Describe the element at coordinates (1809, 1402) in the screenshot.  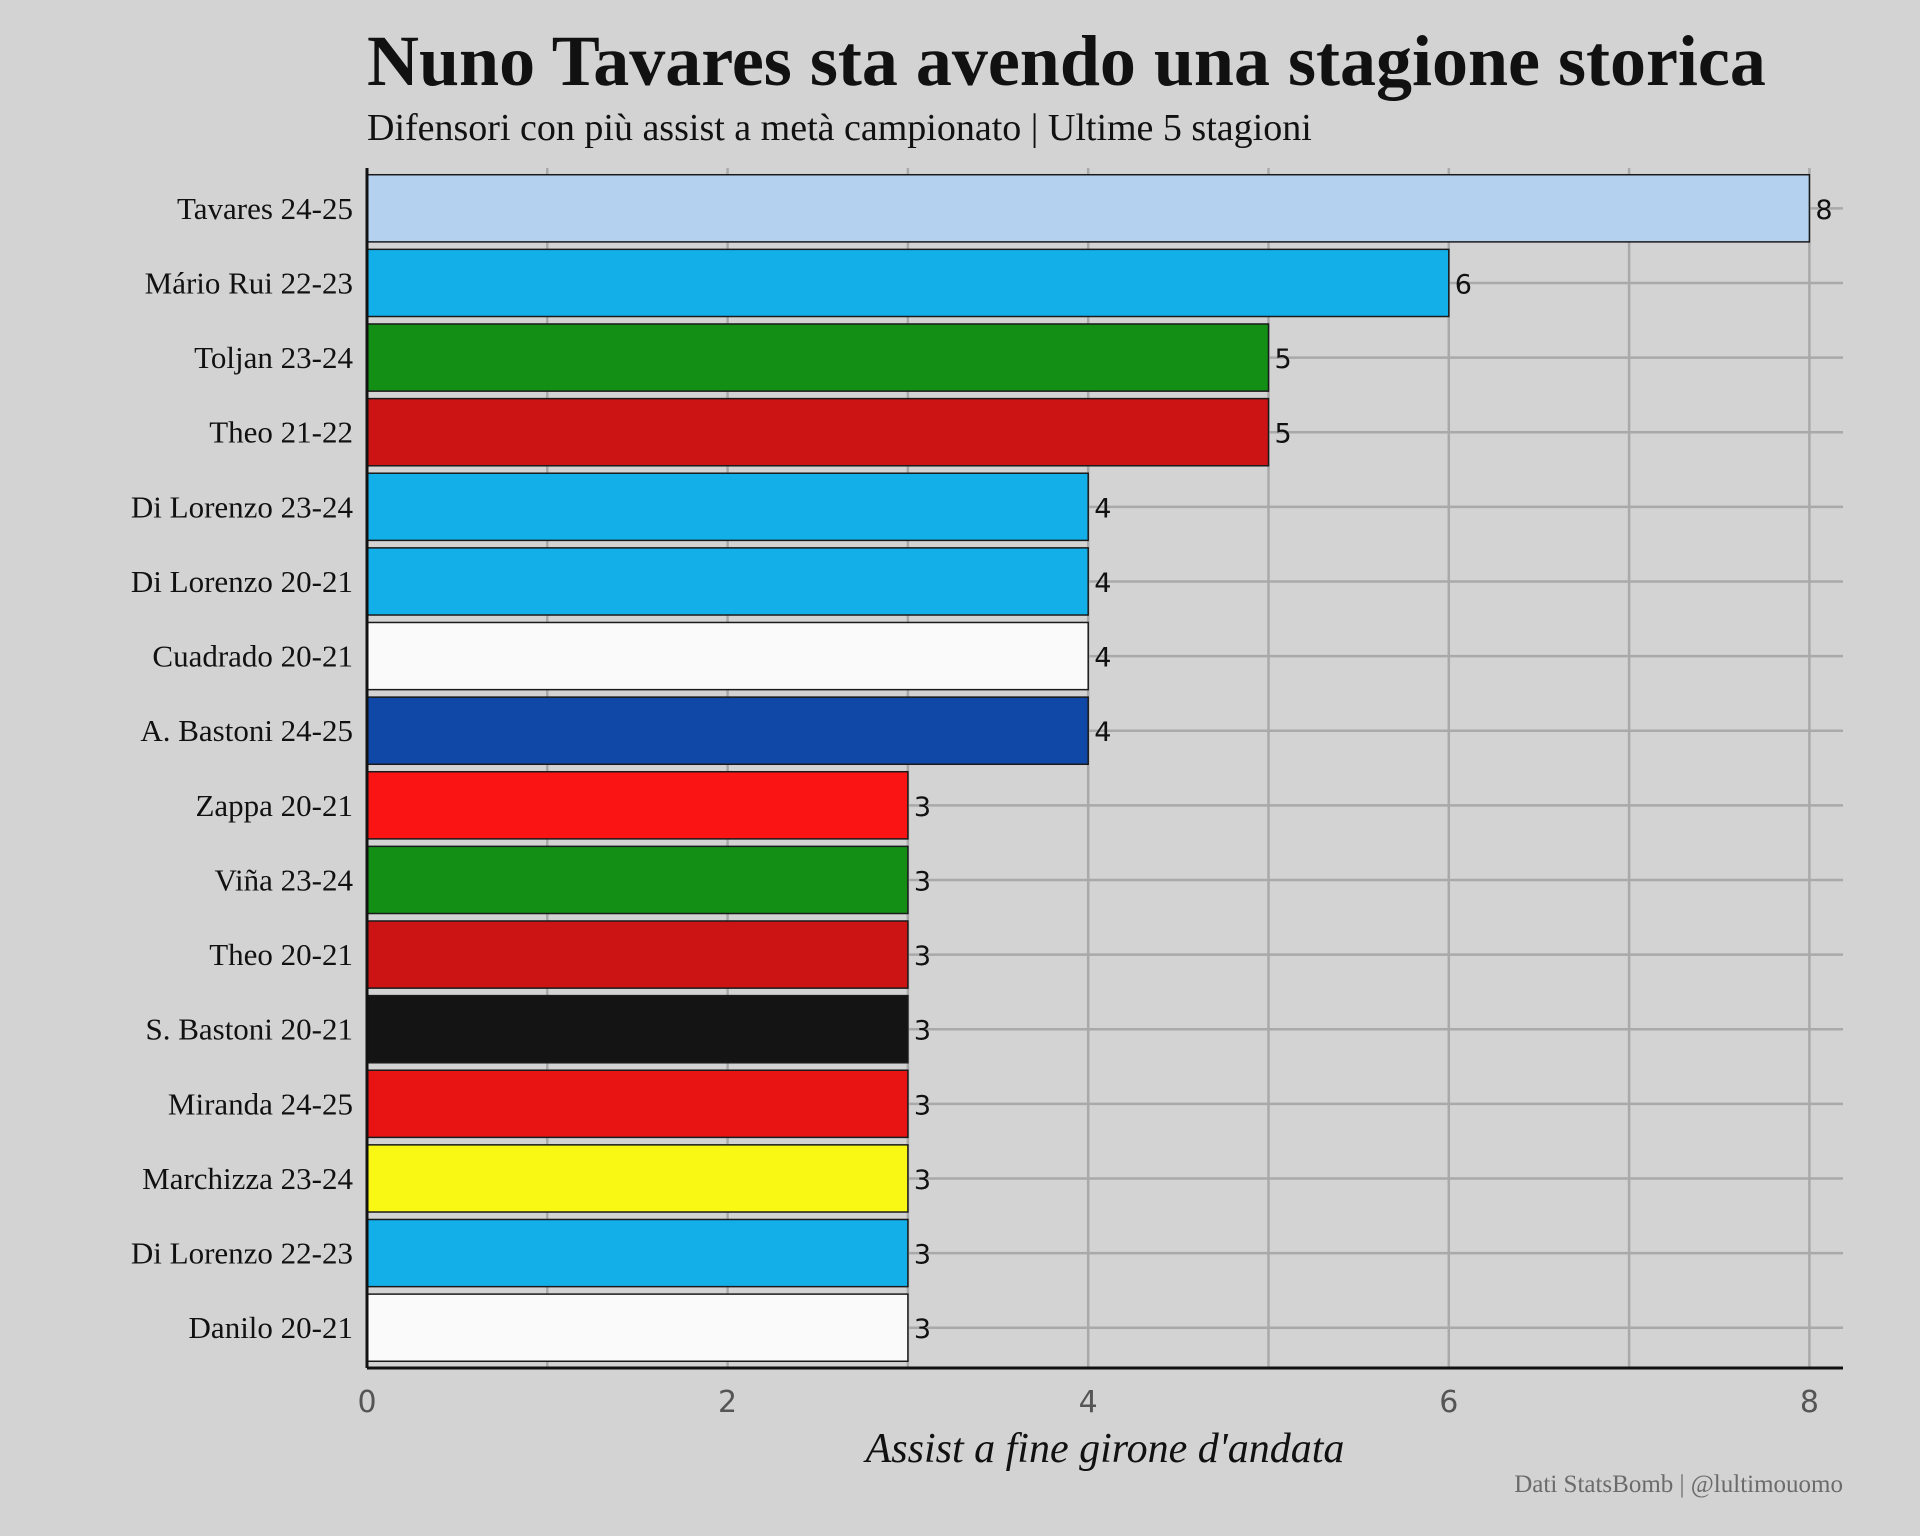
I see `x-tick-label: 8` at that location.